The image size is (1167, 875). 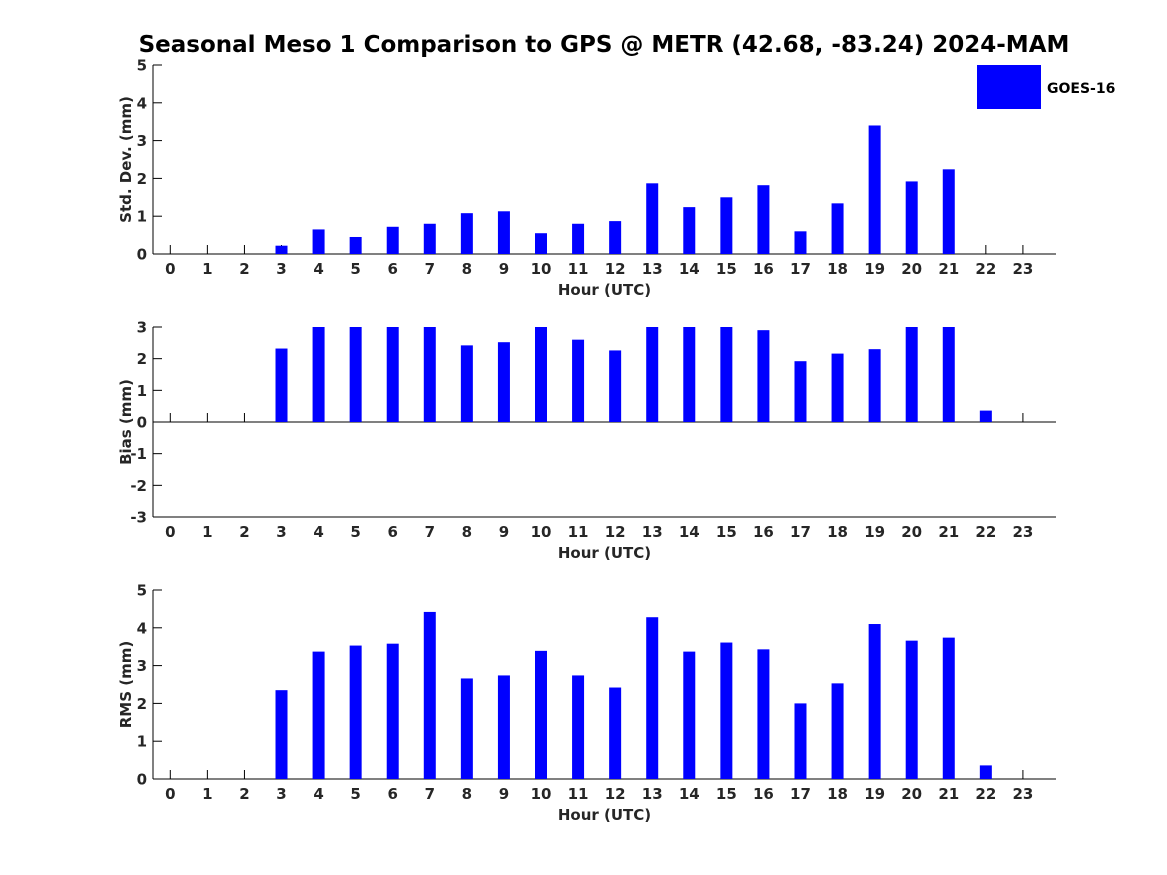 What do you see at coordinates (652, 794) in the screenshot?
I see `x-tick-label: 13` at bounding box center [652, 794].